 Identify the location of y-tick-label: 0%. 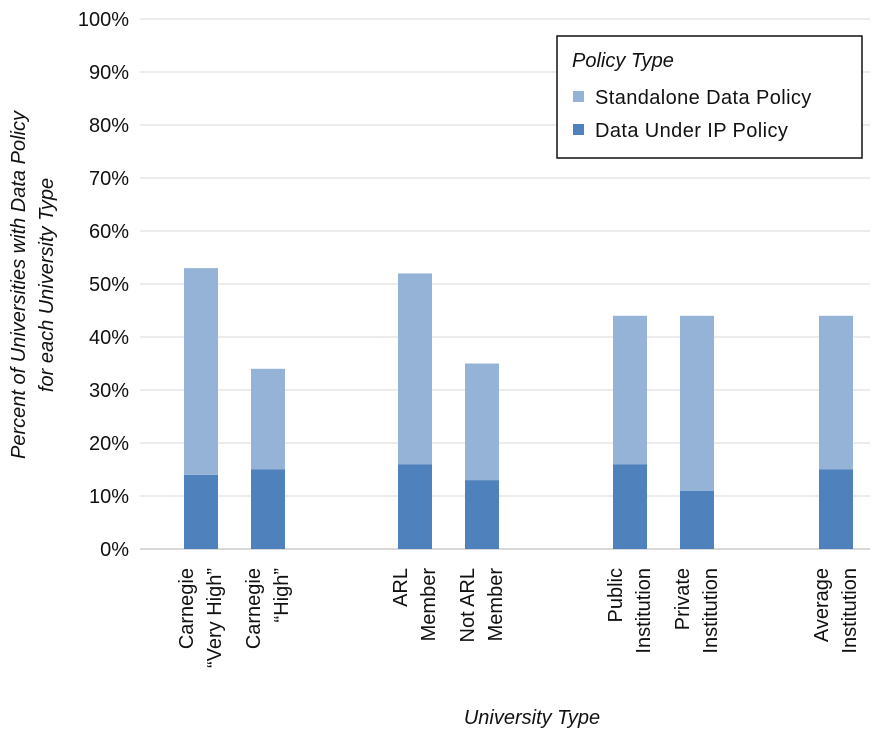
(114, 550).